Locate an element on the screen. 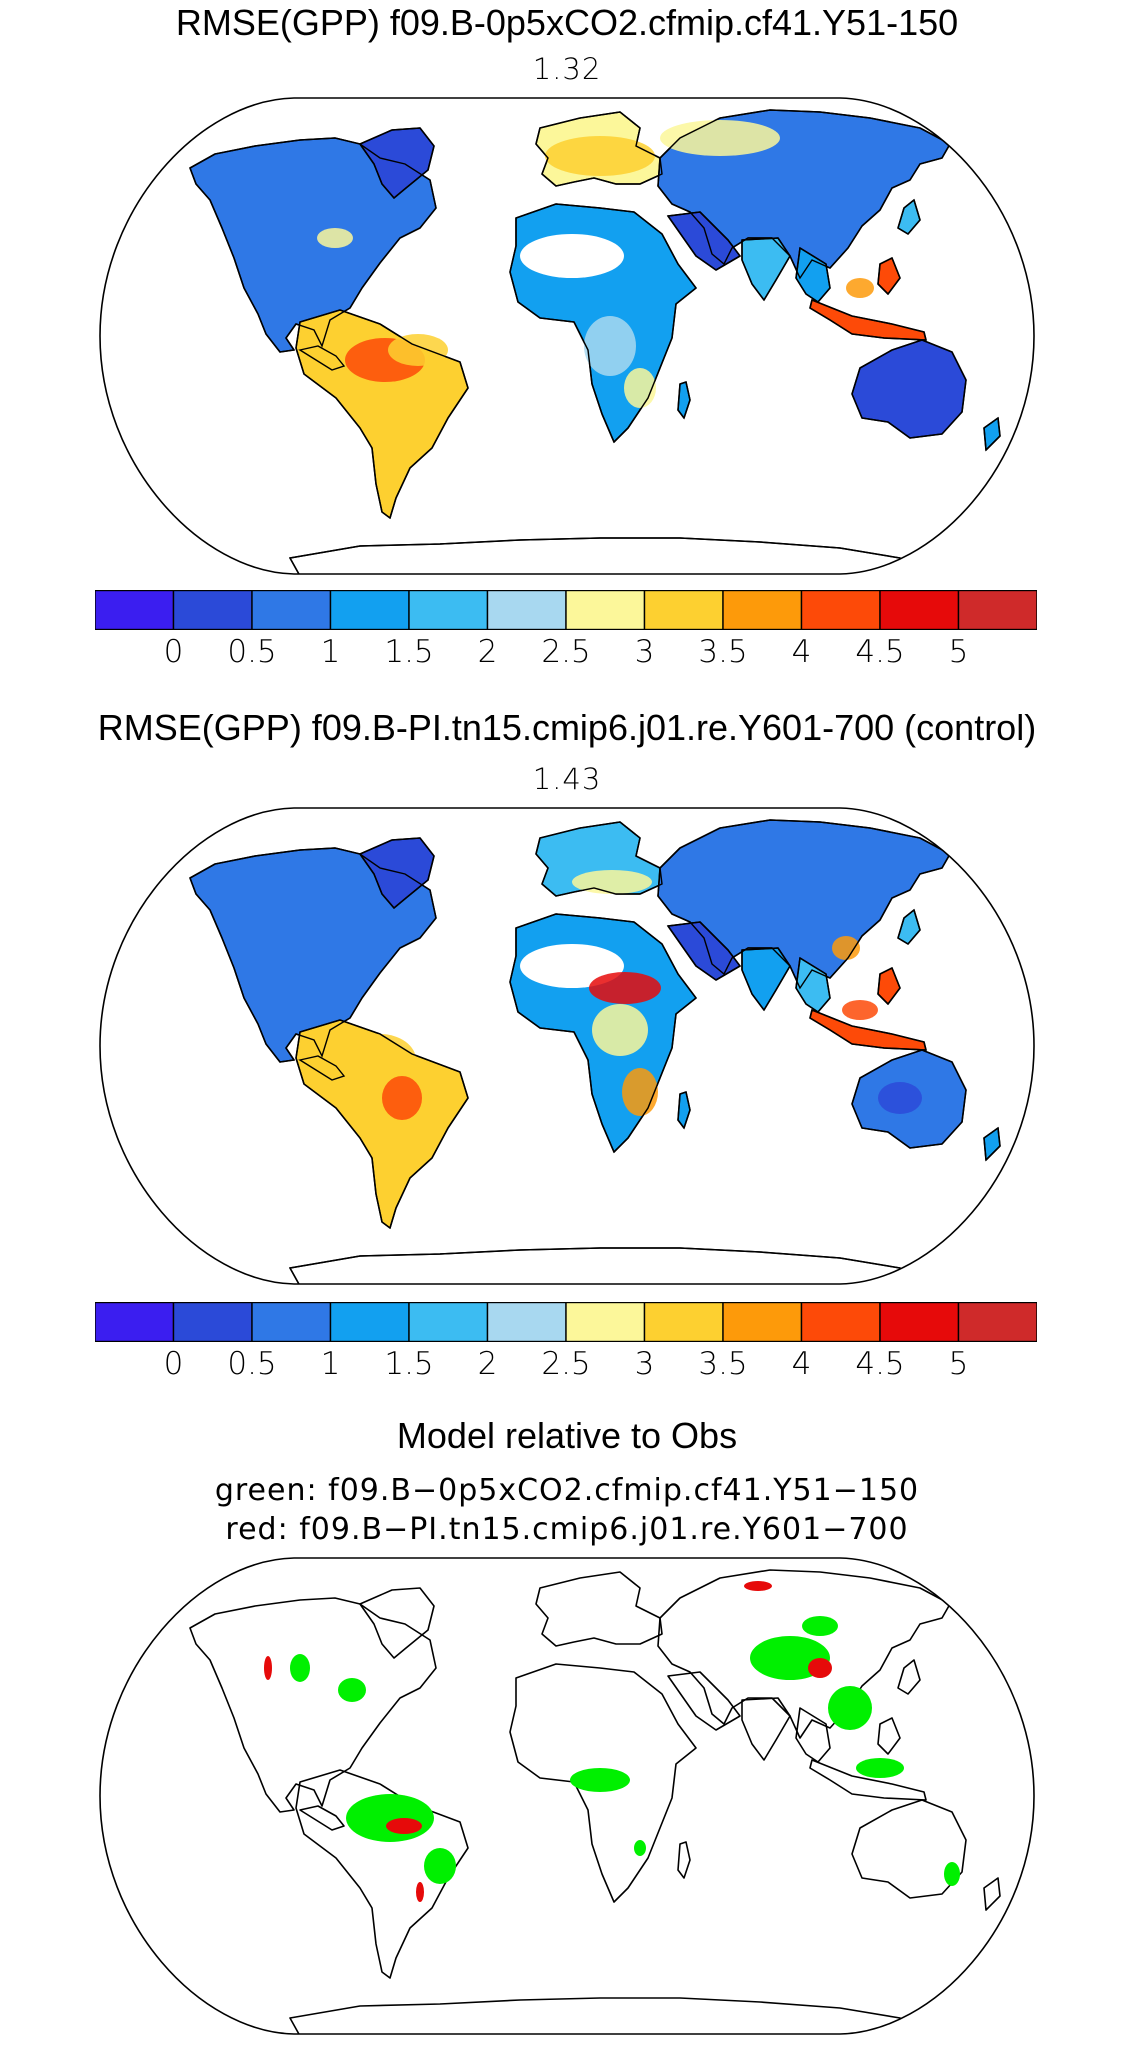  landmass-central-america is located at coordinates (322, 1818).